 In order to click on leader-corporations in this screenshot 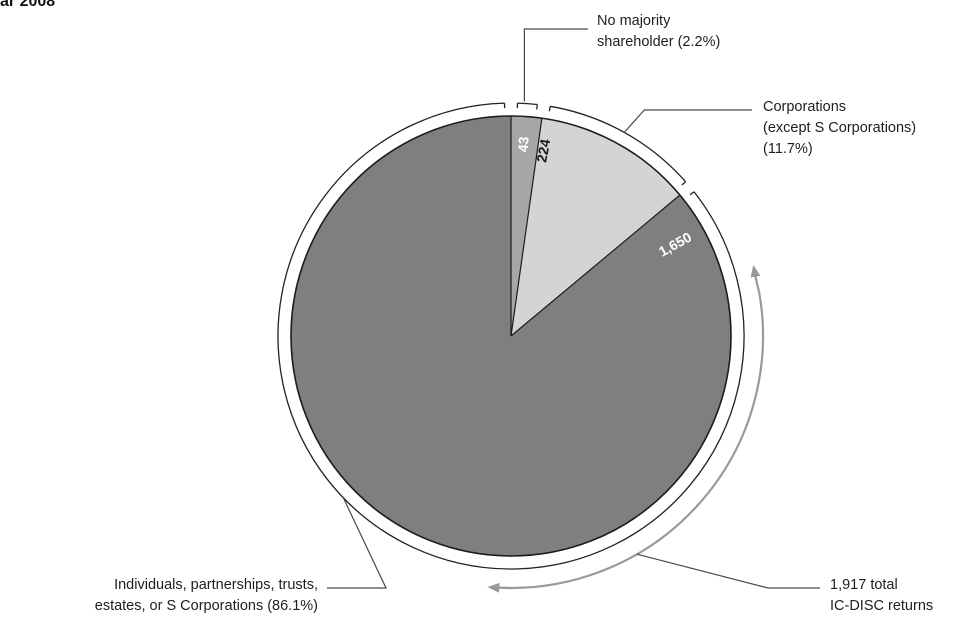, I will do `click(687, 121)`.